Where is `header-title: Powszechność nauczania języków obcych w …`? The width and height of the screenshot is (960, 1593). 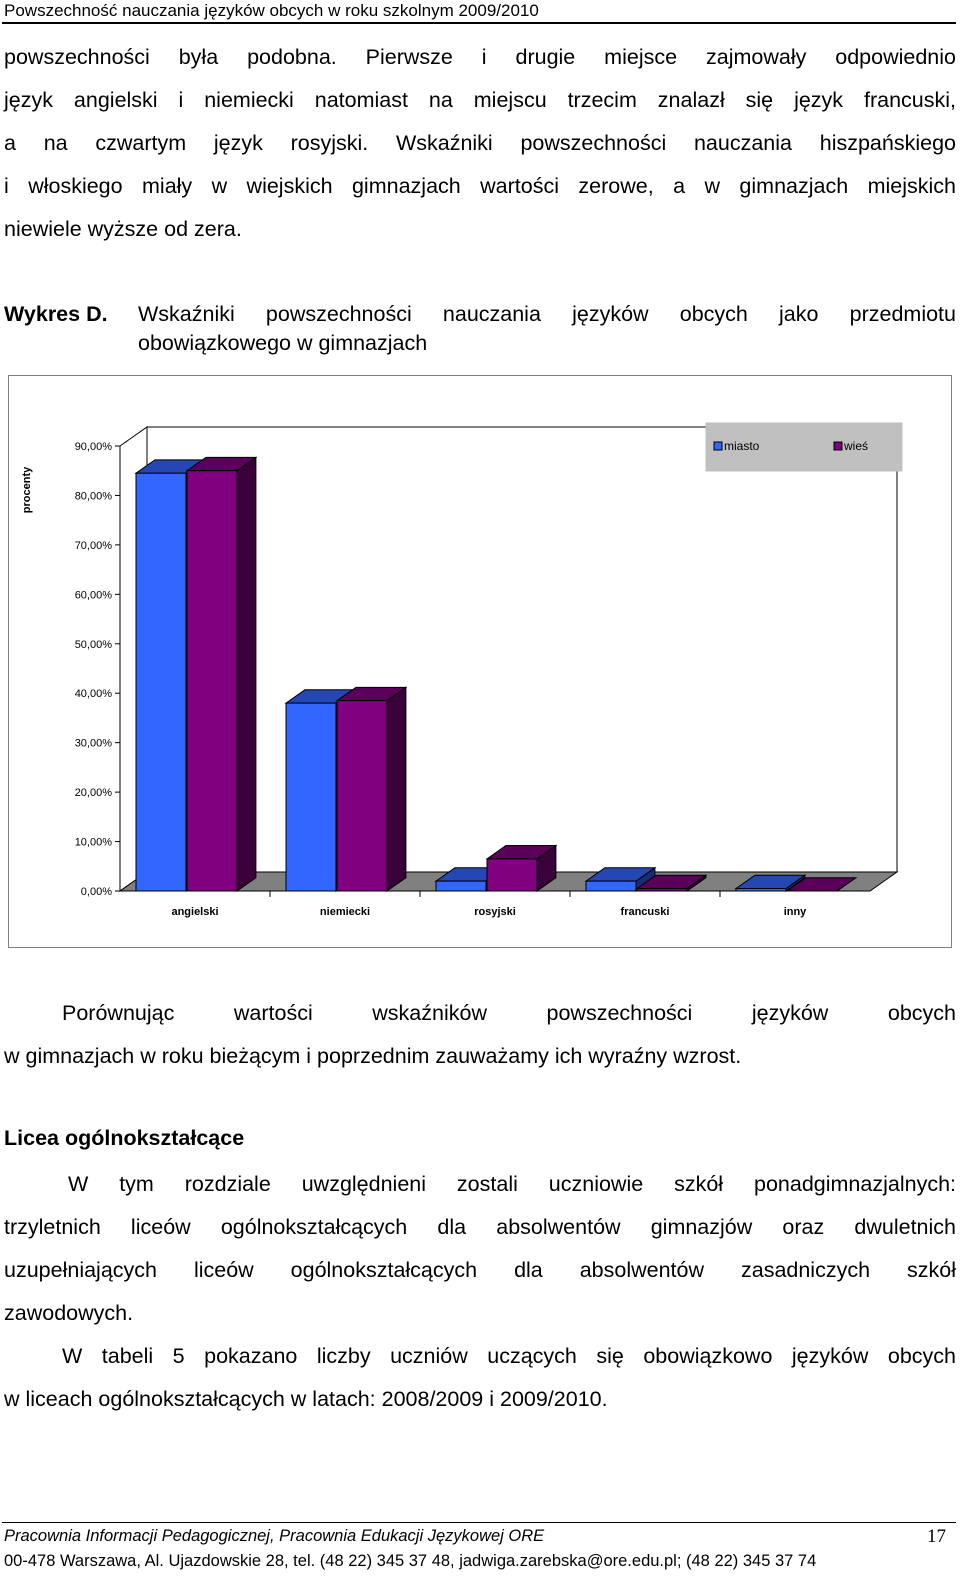 header-title: Powszechność nauczania języków obcych w … is located at coordinates (271, 10).